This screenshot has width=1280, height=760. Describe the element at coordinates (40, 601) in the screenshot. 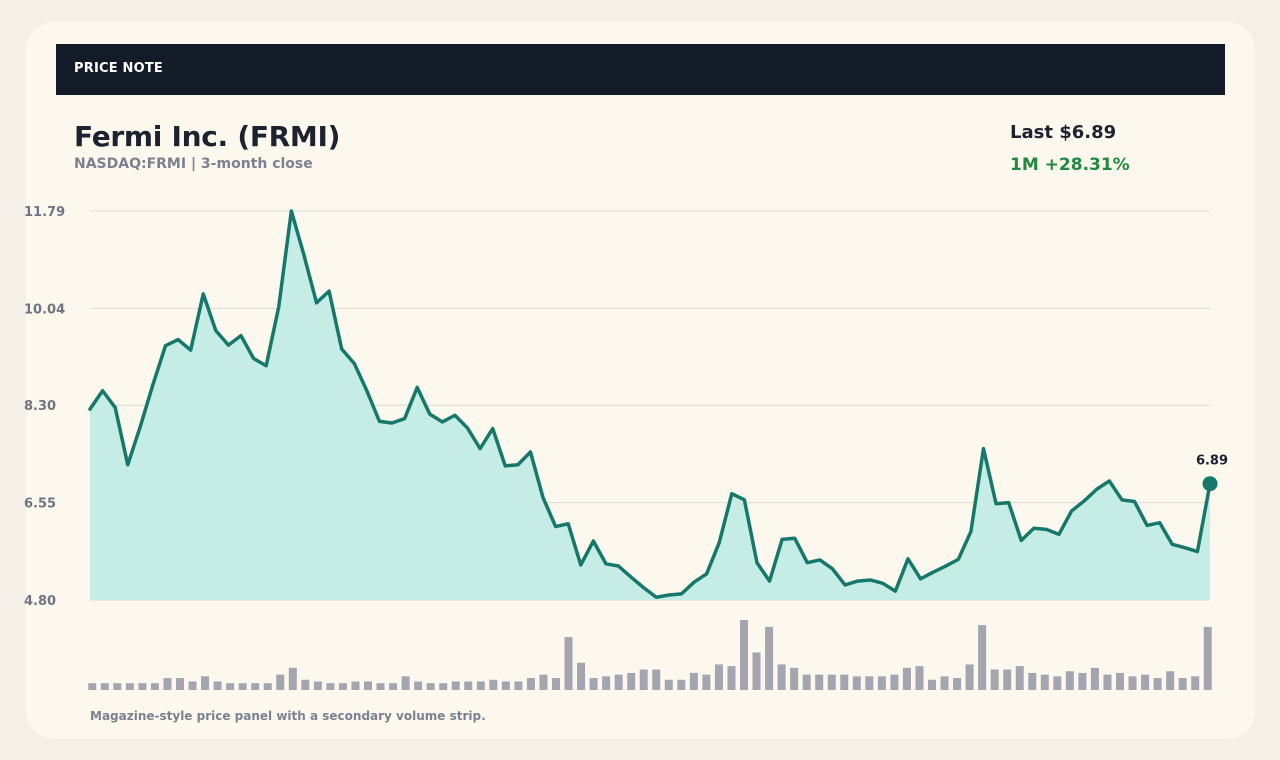

I see `y-tick-label: 4.80` at that location.